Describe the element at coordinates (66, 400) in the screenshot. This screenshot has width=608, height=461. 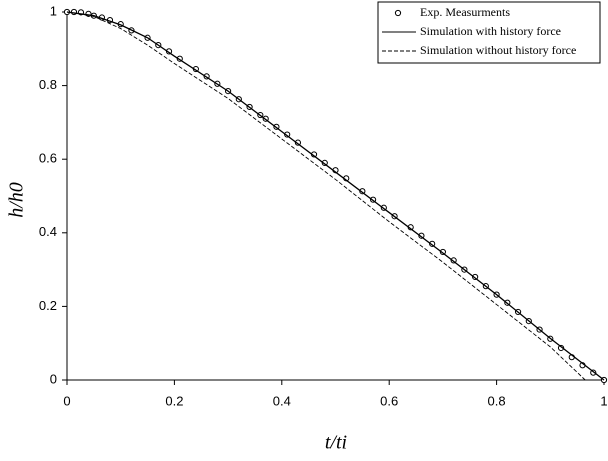
I see `x-tick-label: 0` at that location.